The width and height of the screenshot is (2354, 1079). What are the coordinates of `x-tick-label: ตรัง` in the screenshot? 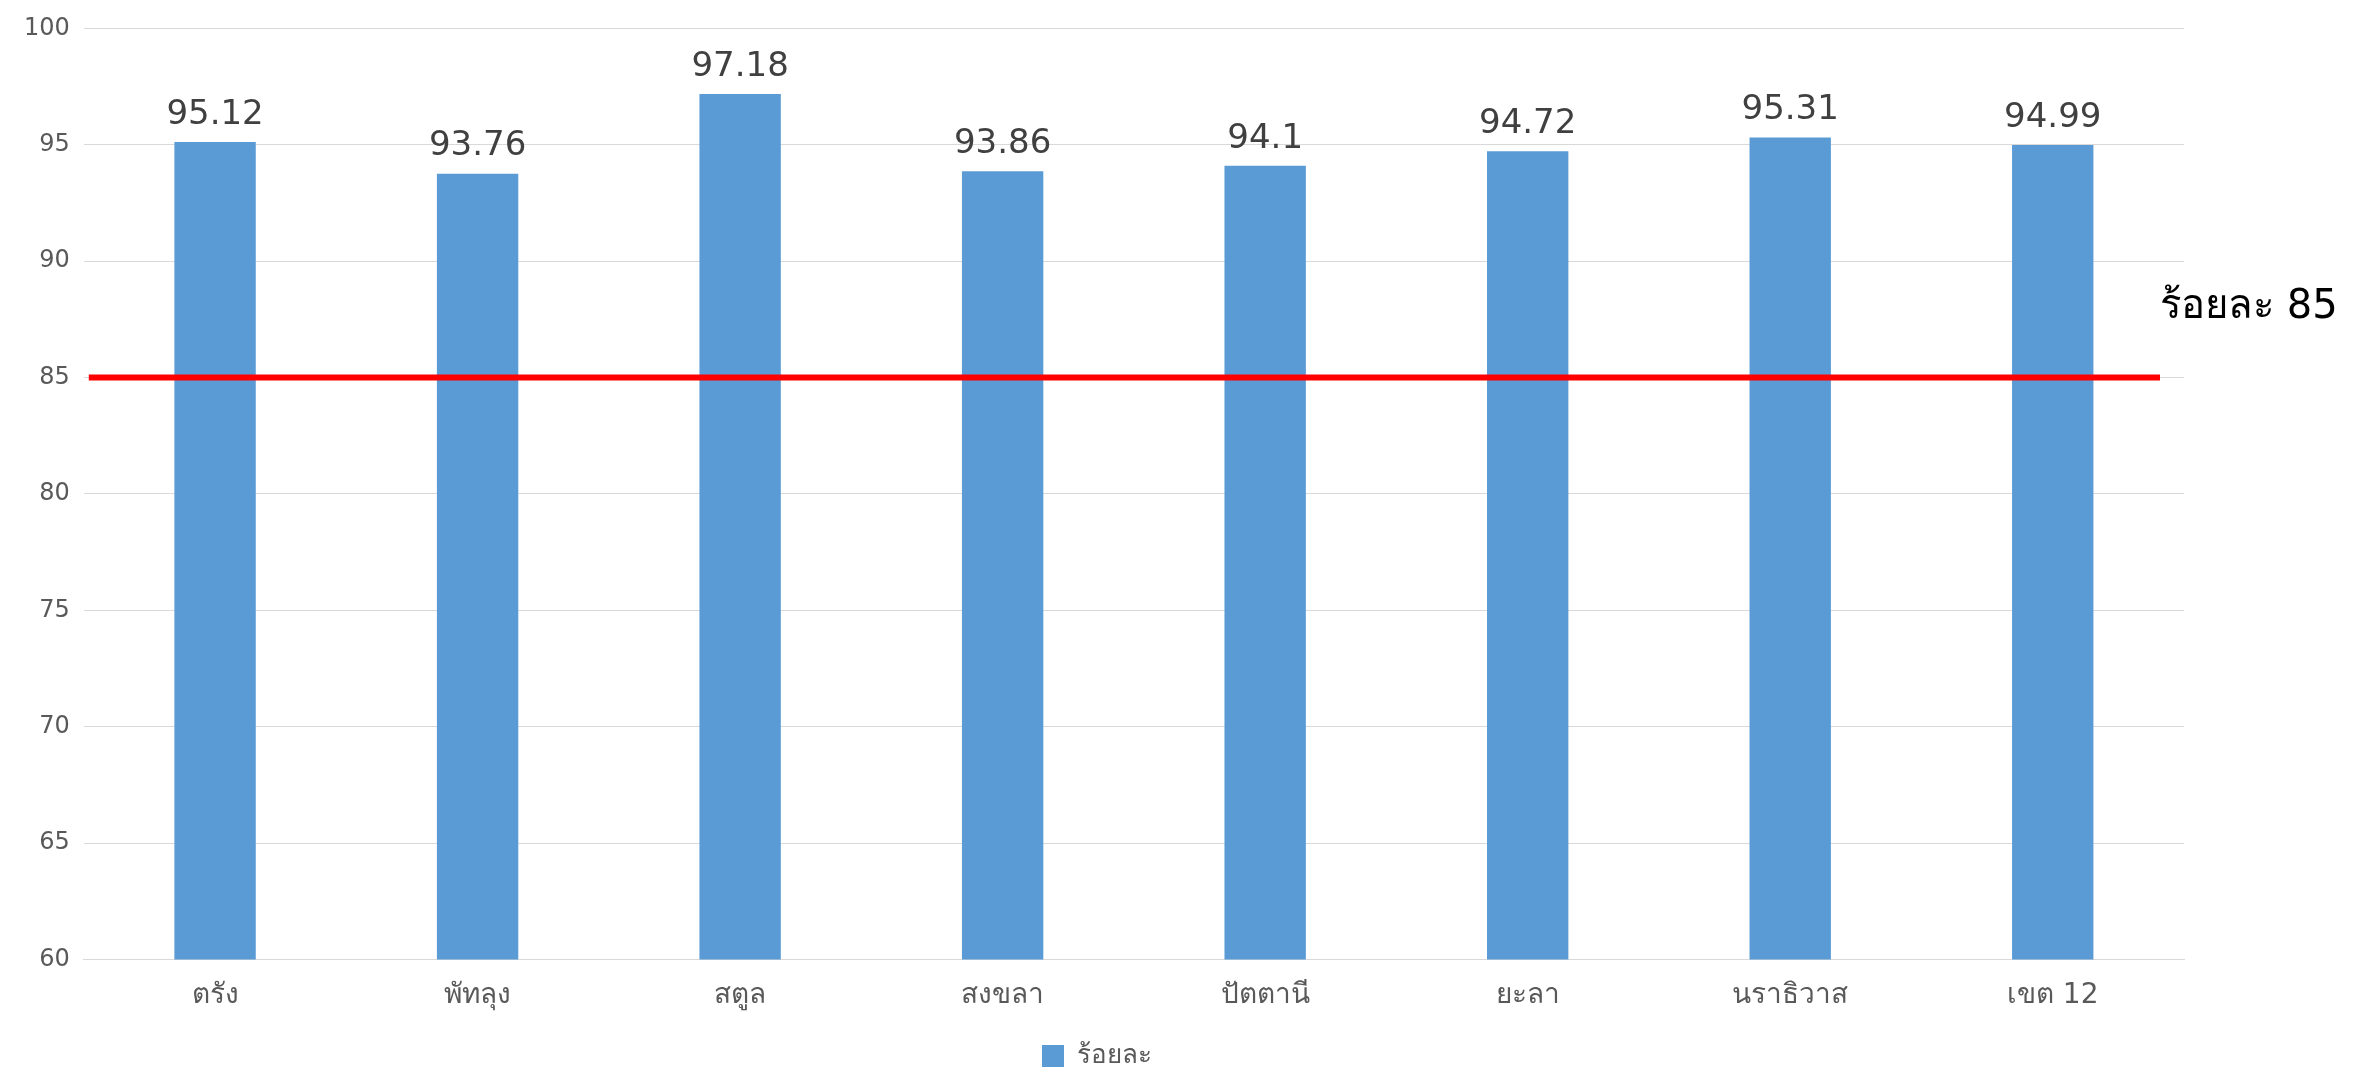 It's located at (215, 994).